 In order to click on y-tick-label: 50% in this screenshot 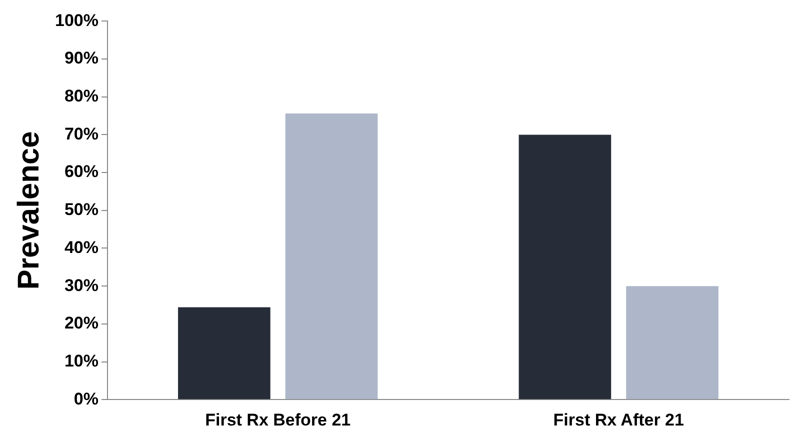, I will do `click(81, 210)`.